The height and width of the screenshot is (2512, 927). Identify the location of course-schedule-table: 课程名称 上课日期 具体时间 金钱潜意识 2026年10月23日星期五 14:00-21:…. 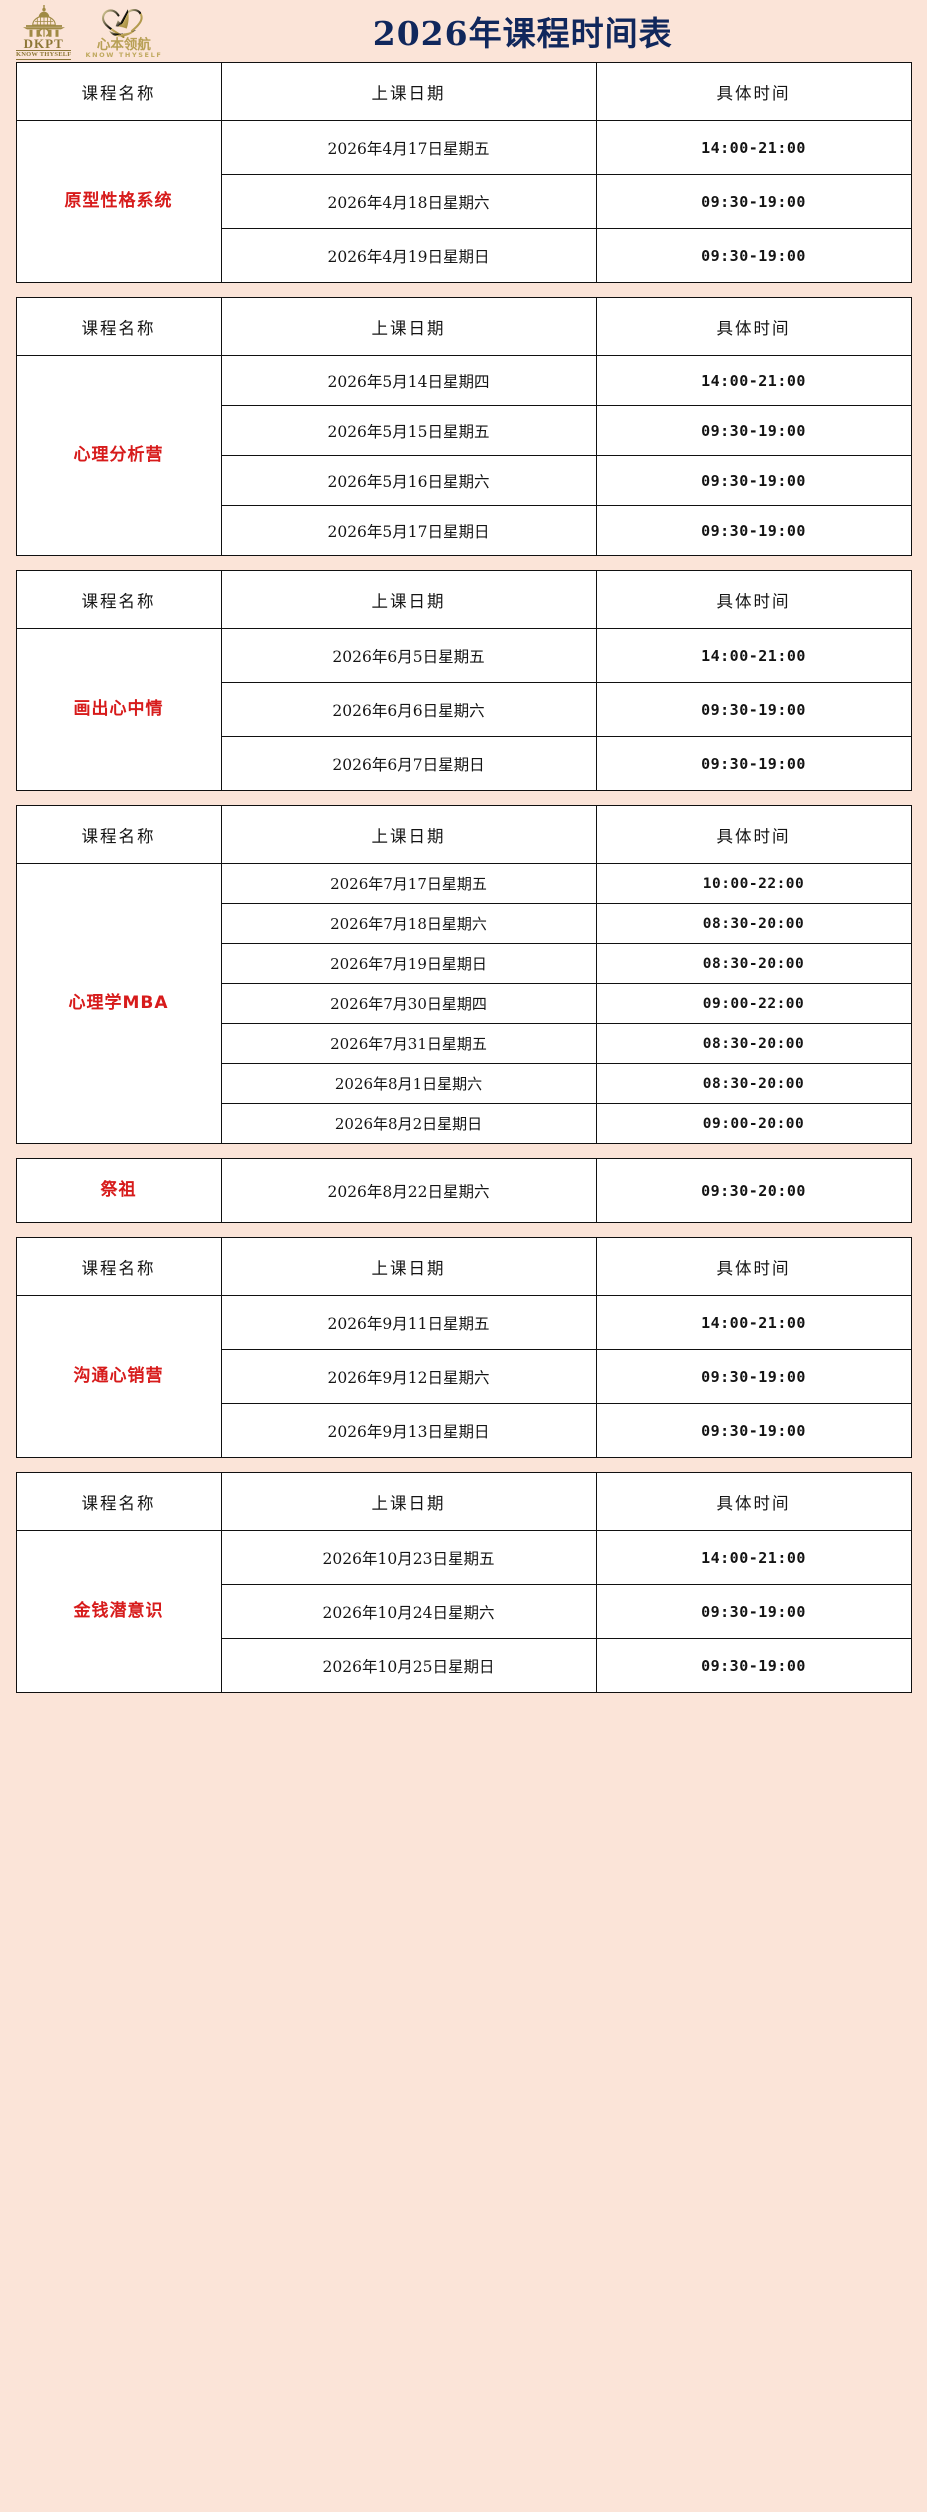
(463, 1582).